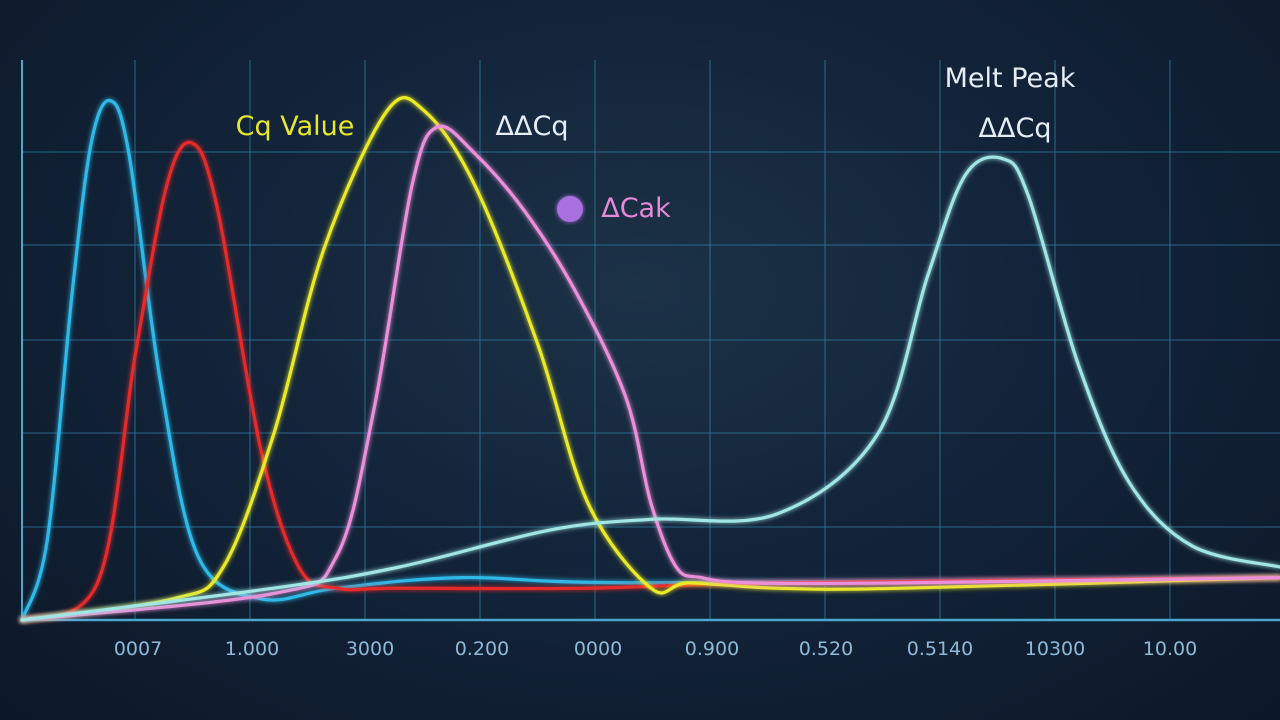 The image size is (1280, 720). I want to click on x-tick-label: 10.00, so click(1170, 649).